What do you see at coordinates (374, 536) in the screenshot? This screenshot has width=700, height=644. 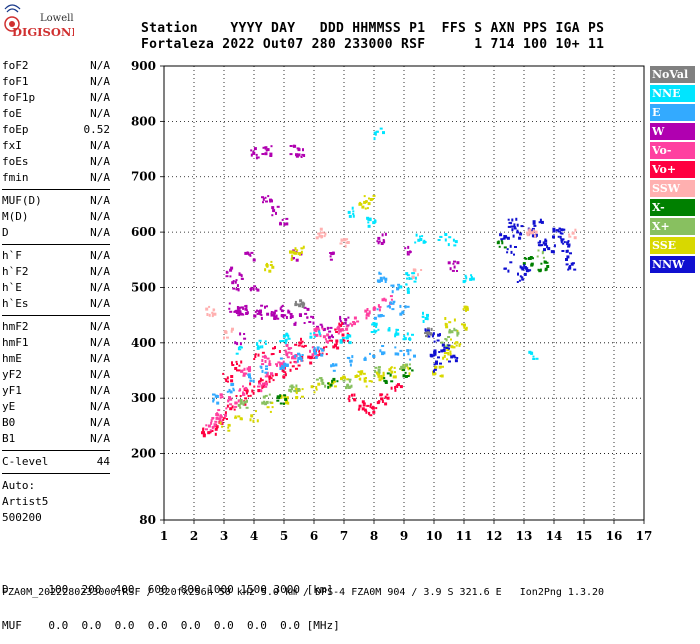 I see `x-tick-label: 8` at bounding box center [374, 536].